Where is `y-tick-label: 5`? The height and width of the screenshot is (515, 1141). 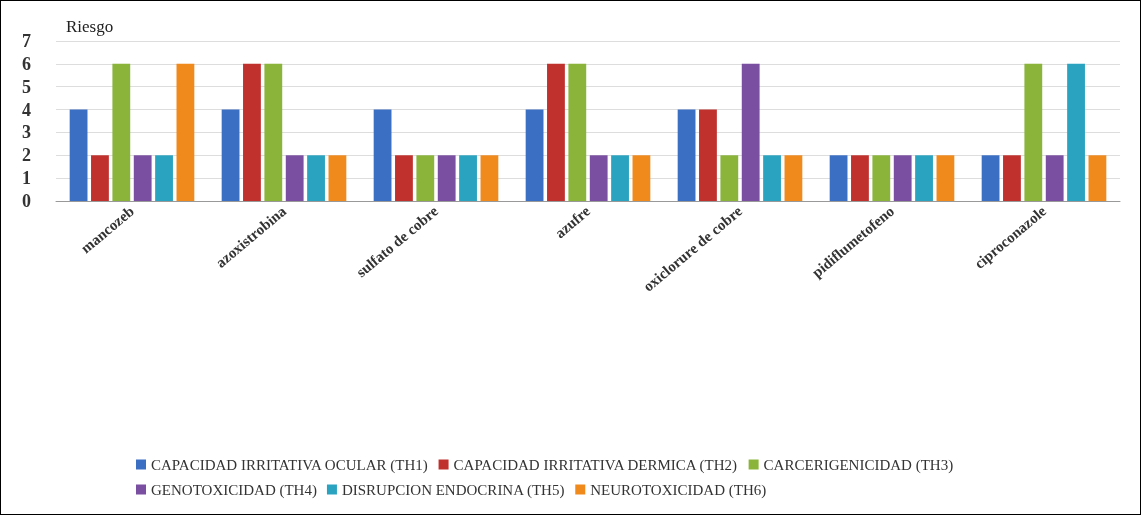
y-tick-label: 5 is located at coordinates (26, 86).